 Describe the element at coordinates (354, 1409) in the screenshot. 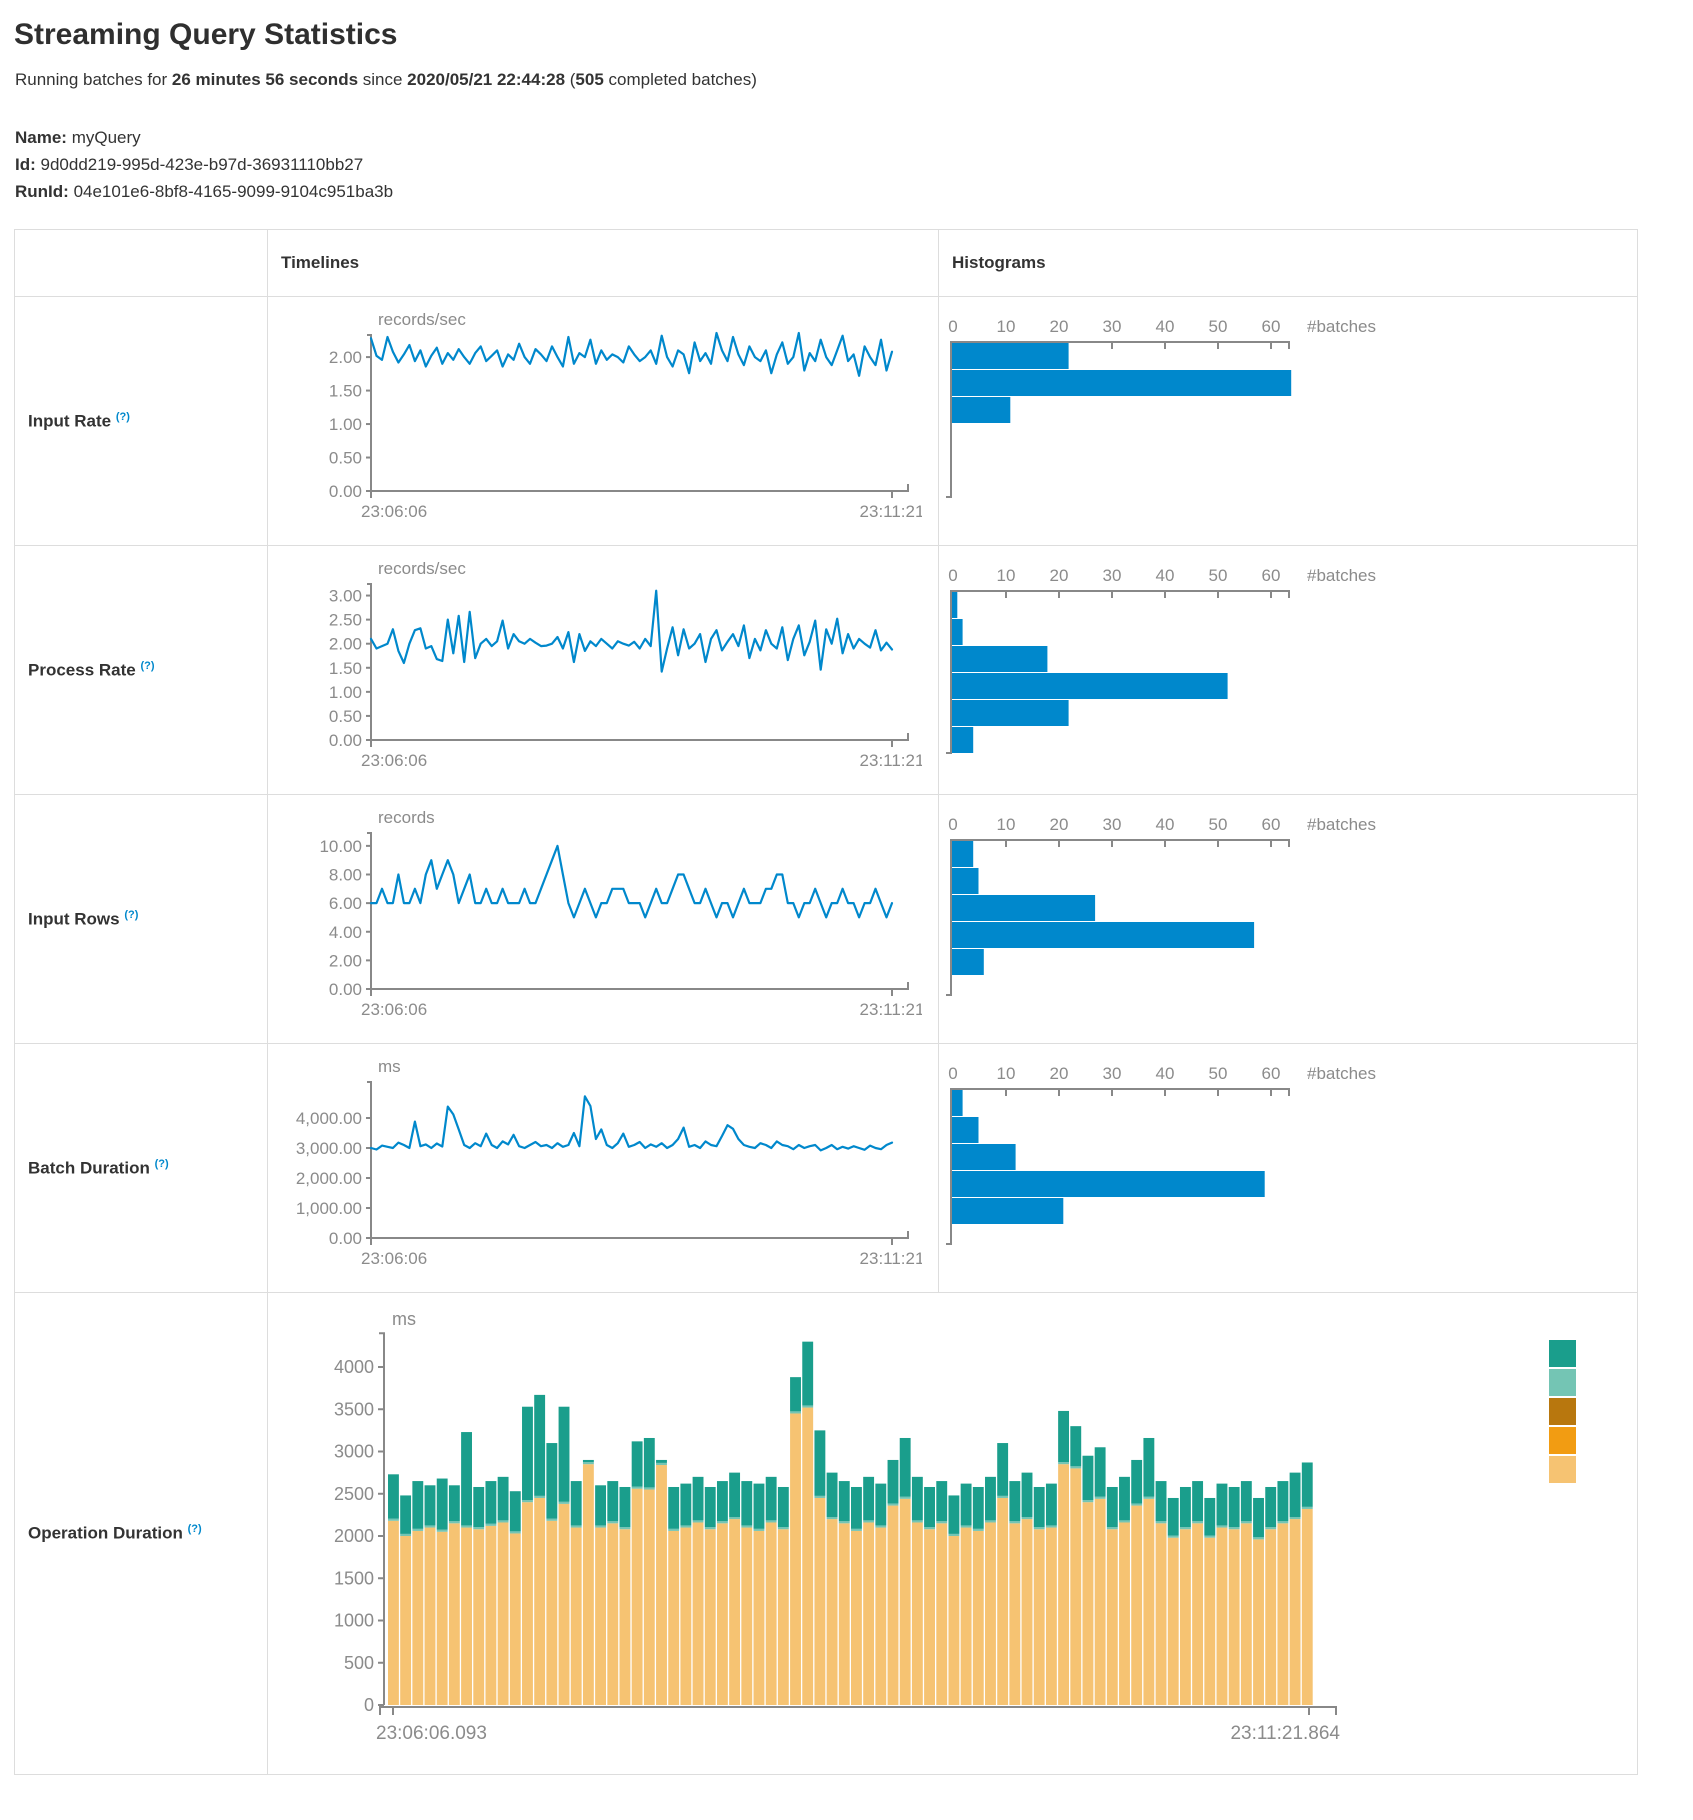

I see `y-tick-label: 3500` at that location.